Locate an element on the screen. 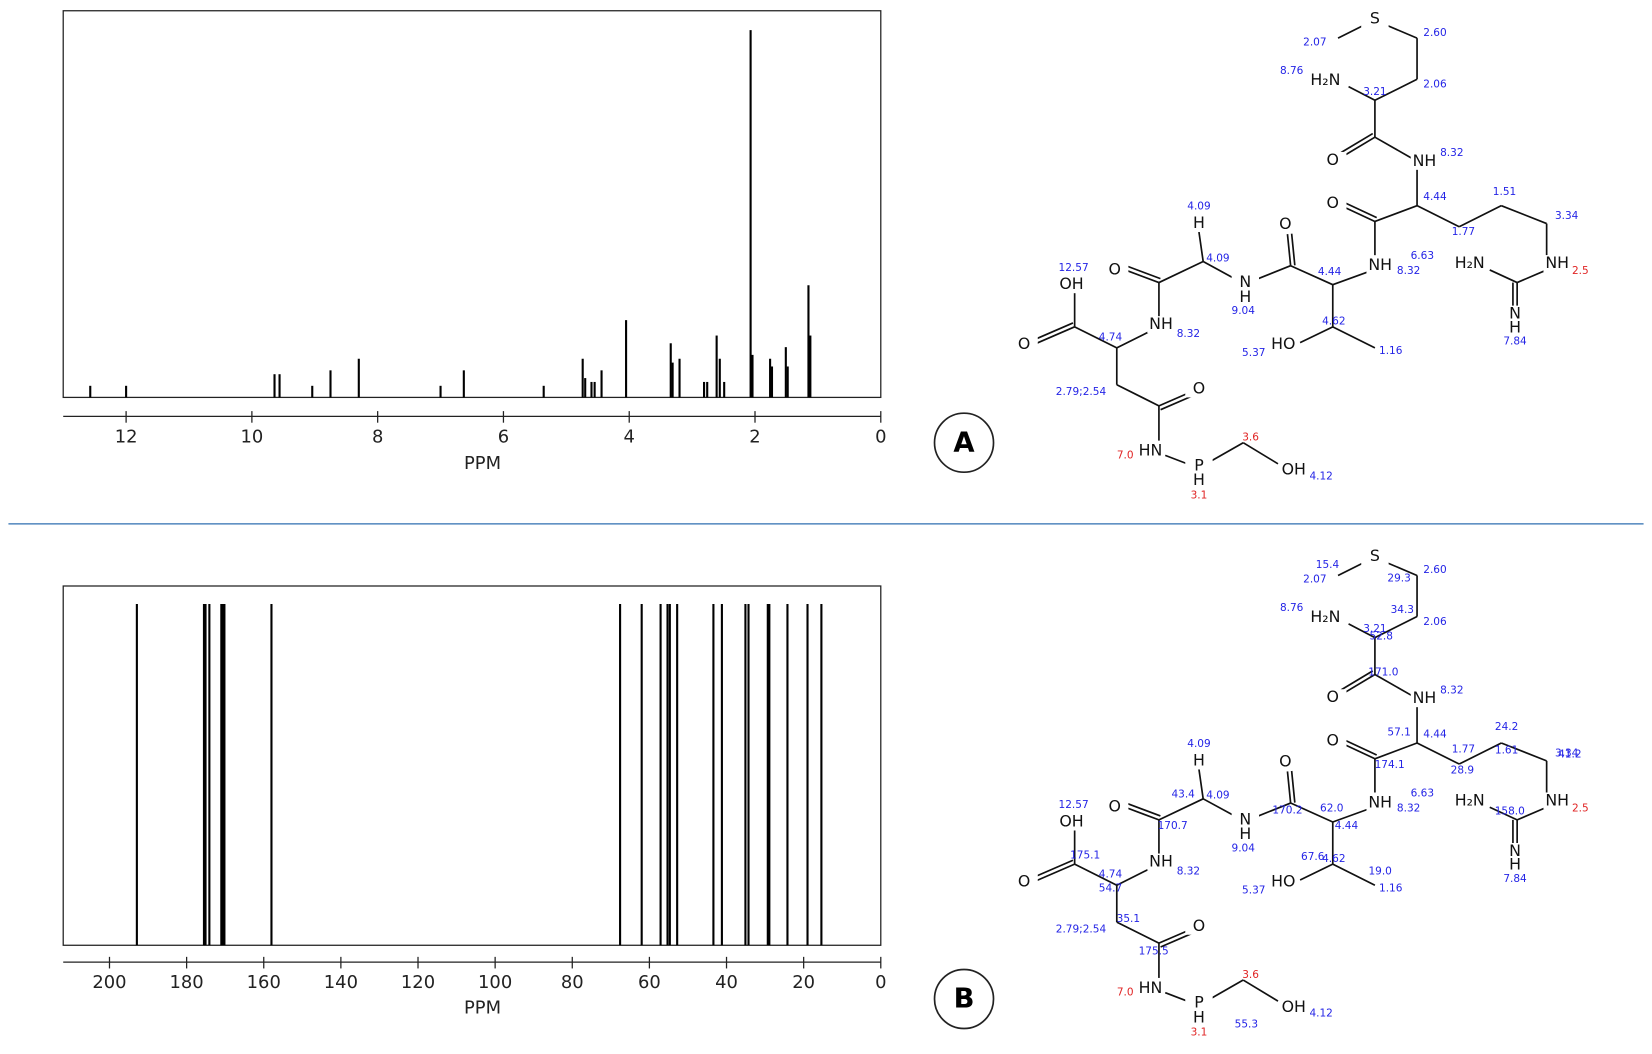 The height and width of the screenshot is (1054, 1652). shift-label: 175.1 is located at coordinates (1085, 856).